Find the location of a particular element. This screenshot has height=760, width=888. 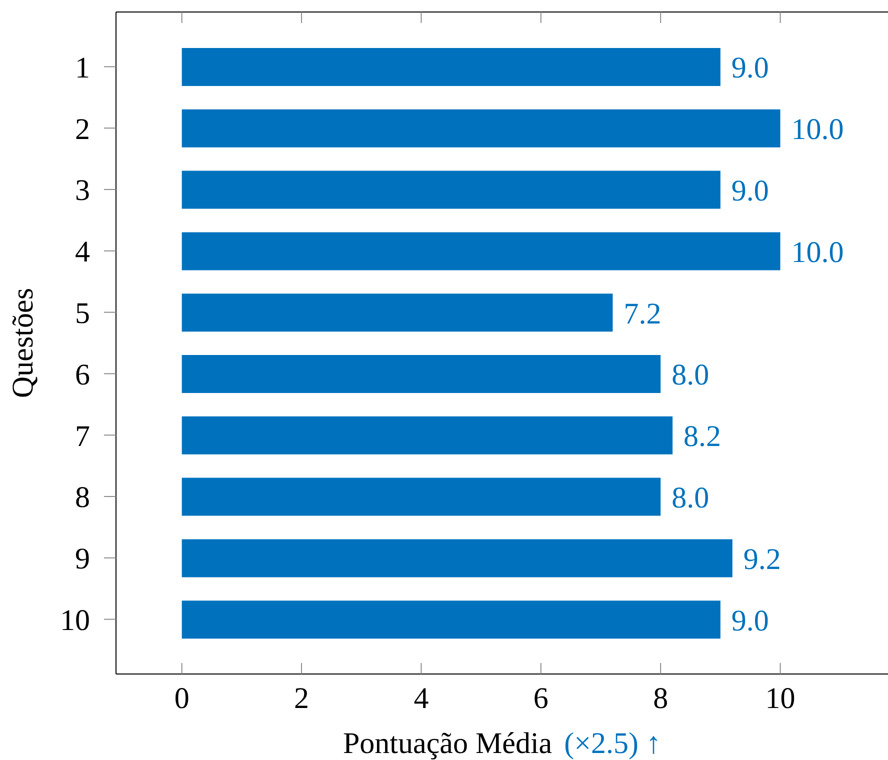

x-tick-label: 8 is located at coordinates (660, 698).